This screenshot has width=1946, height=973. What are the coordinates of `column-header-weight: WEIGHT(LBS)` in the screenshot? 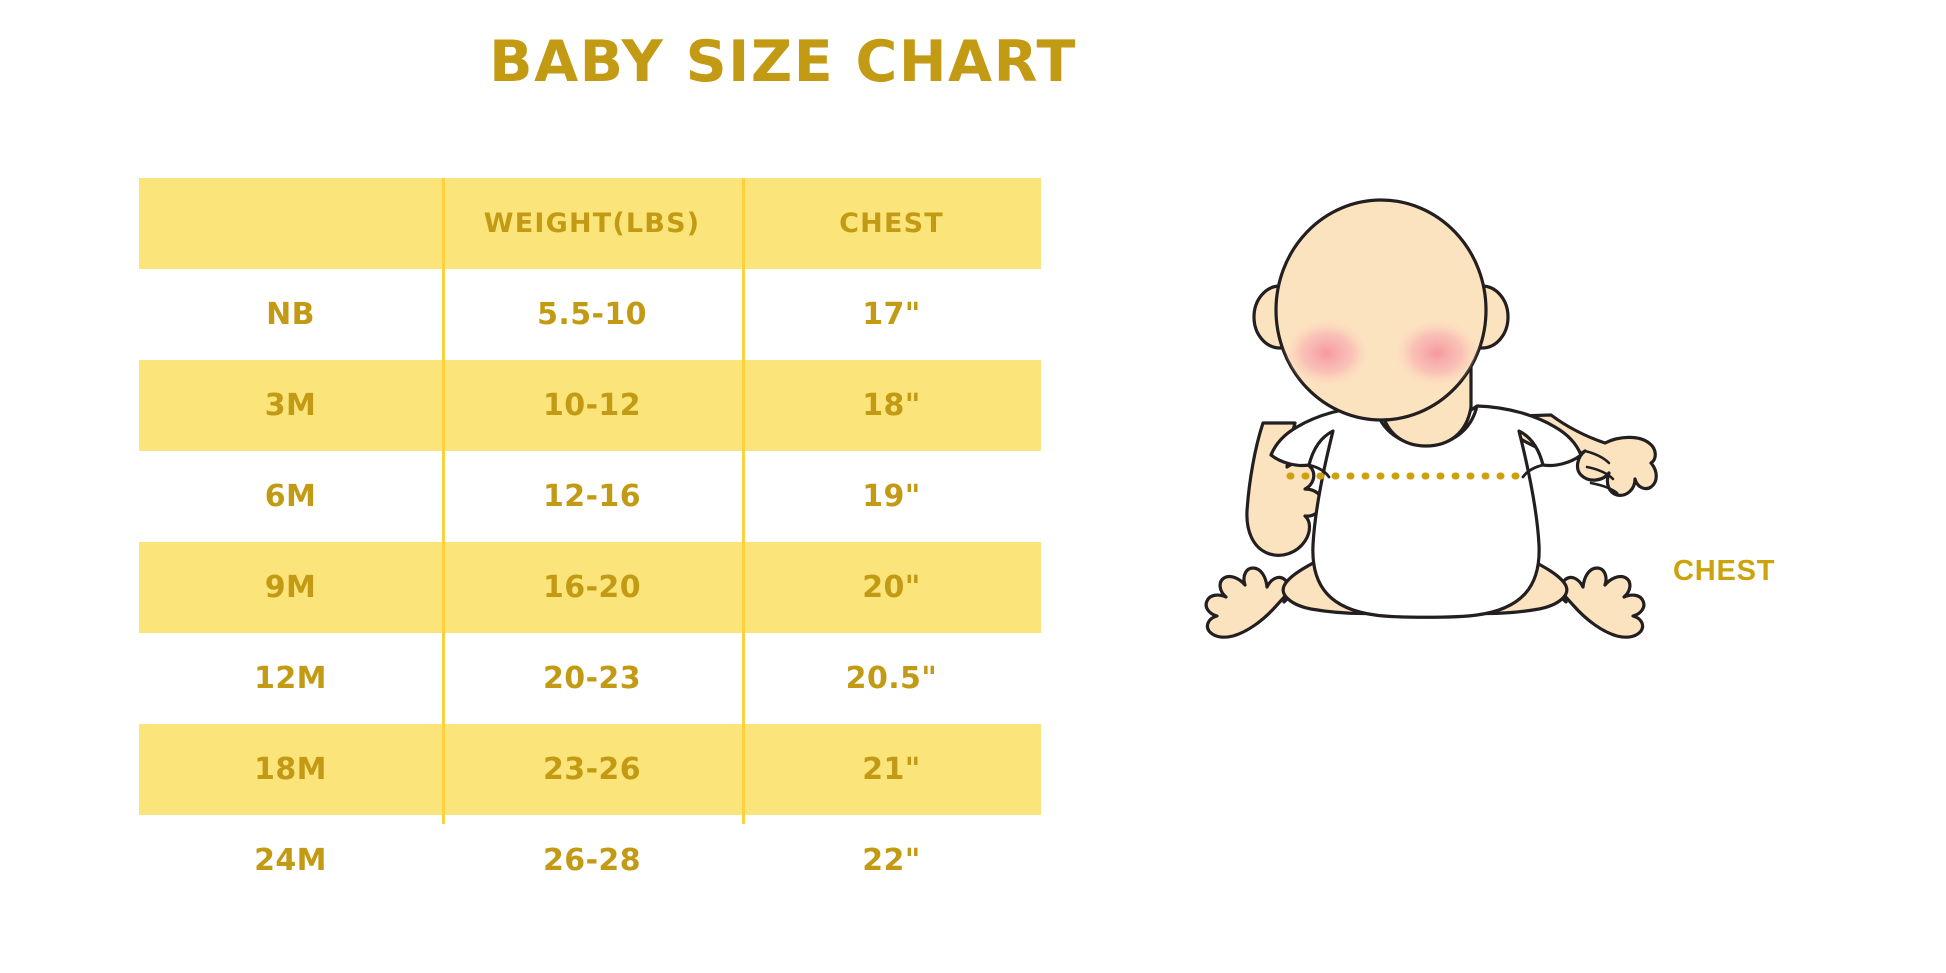 It's located at (592, 223).